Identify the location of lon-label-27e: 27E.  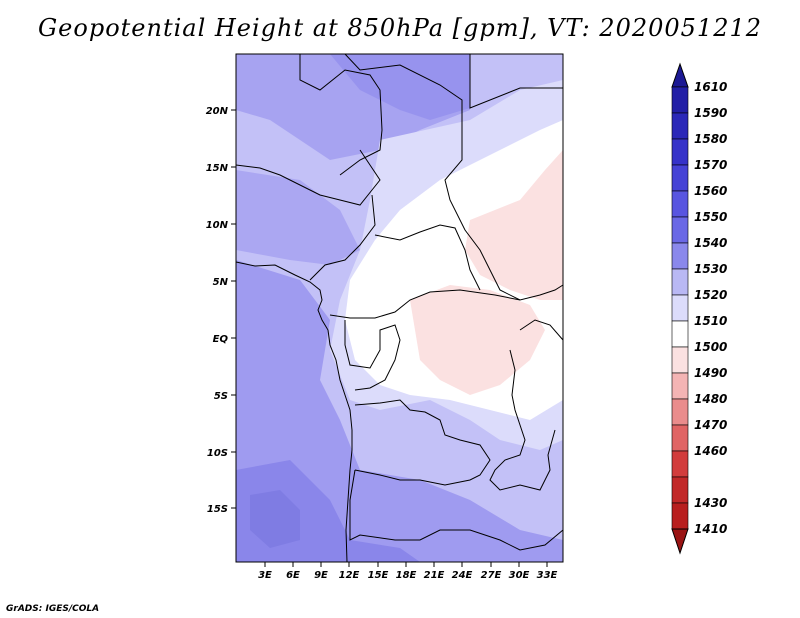
(491, 575).